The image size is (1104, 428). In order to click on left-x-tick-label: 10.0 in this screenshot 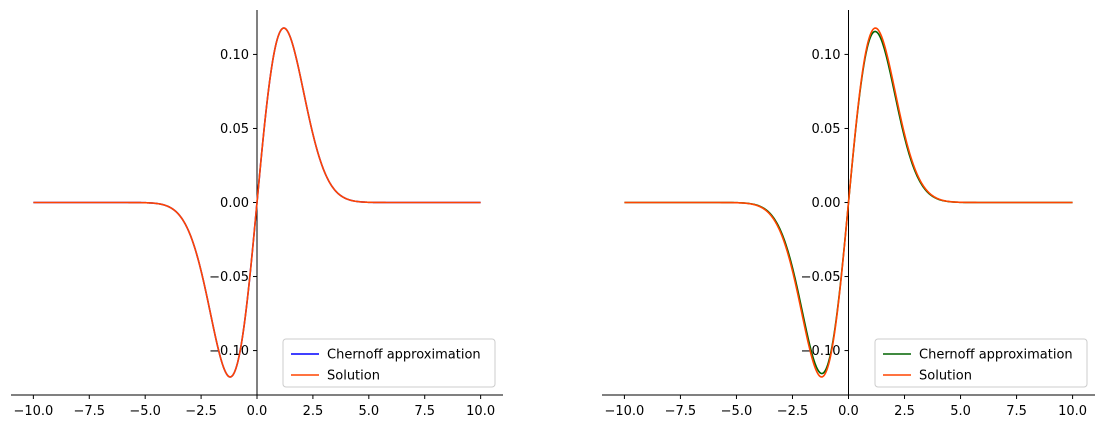, I will do `click(480, 411)`.